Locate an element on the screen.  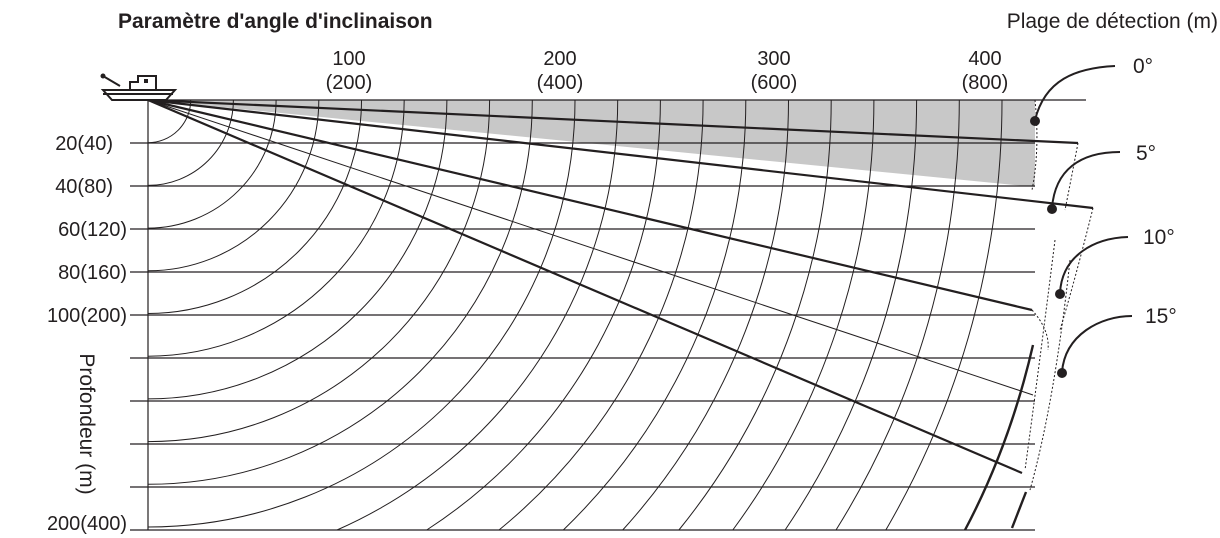
range-tick-300: 300 is located at coordinates (773, 59).